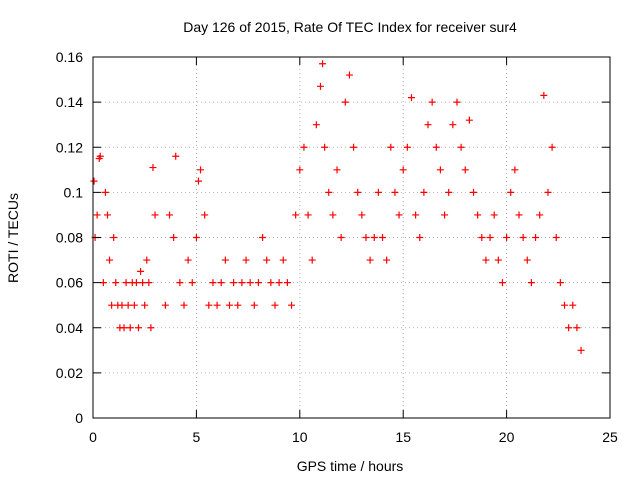  What do you see at coordinates (300, 437) in the screenshot?
I see `x-tick-label: 10` at bounding box center [300, 437].